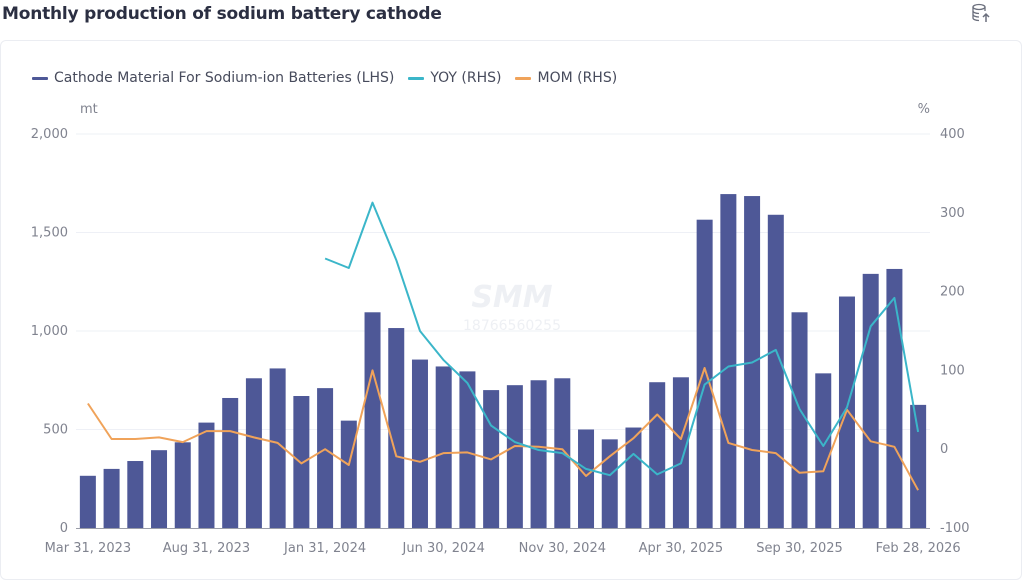 Image resolution: width=1024 pixels, height=580 pixels. Describe the element at coordinates (871, 401) in the screenshot. I see `bar-dec-2025` at that location.